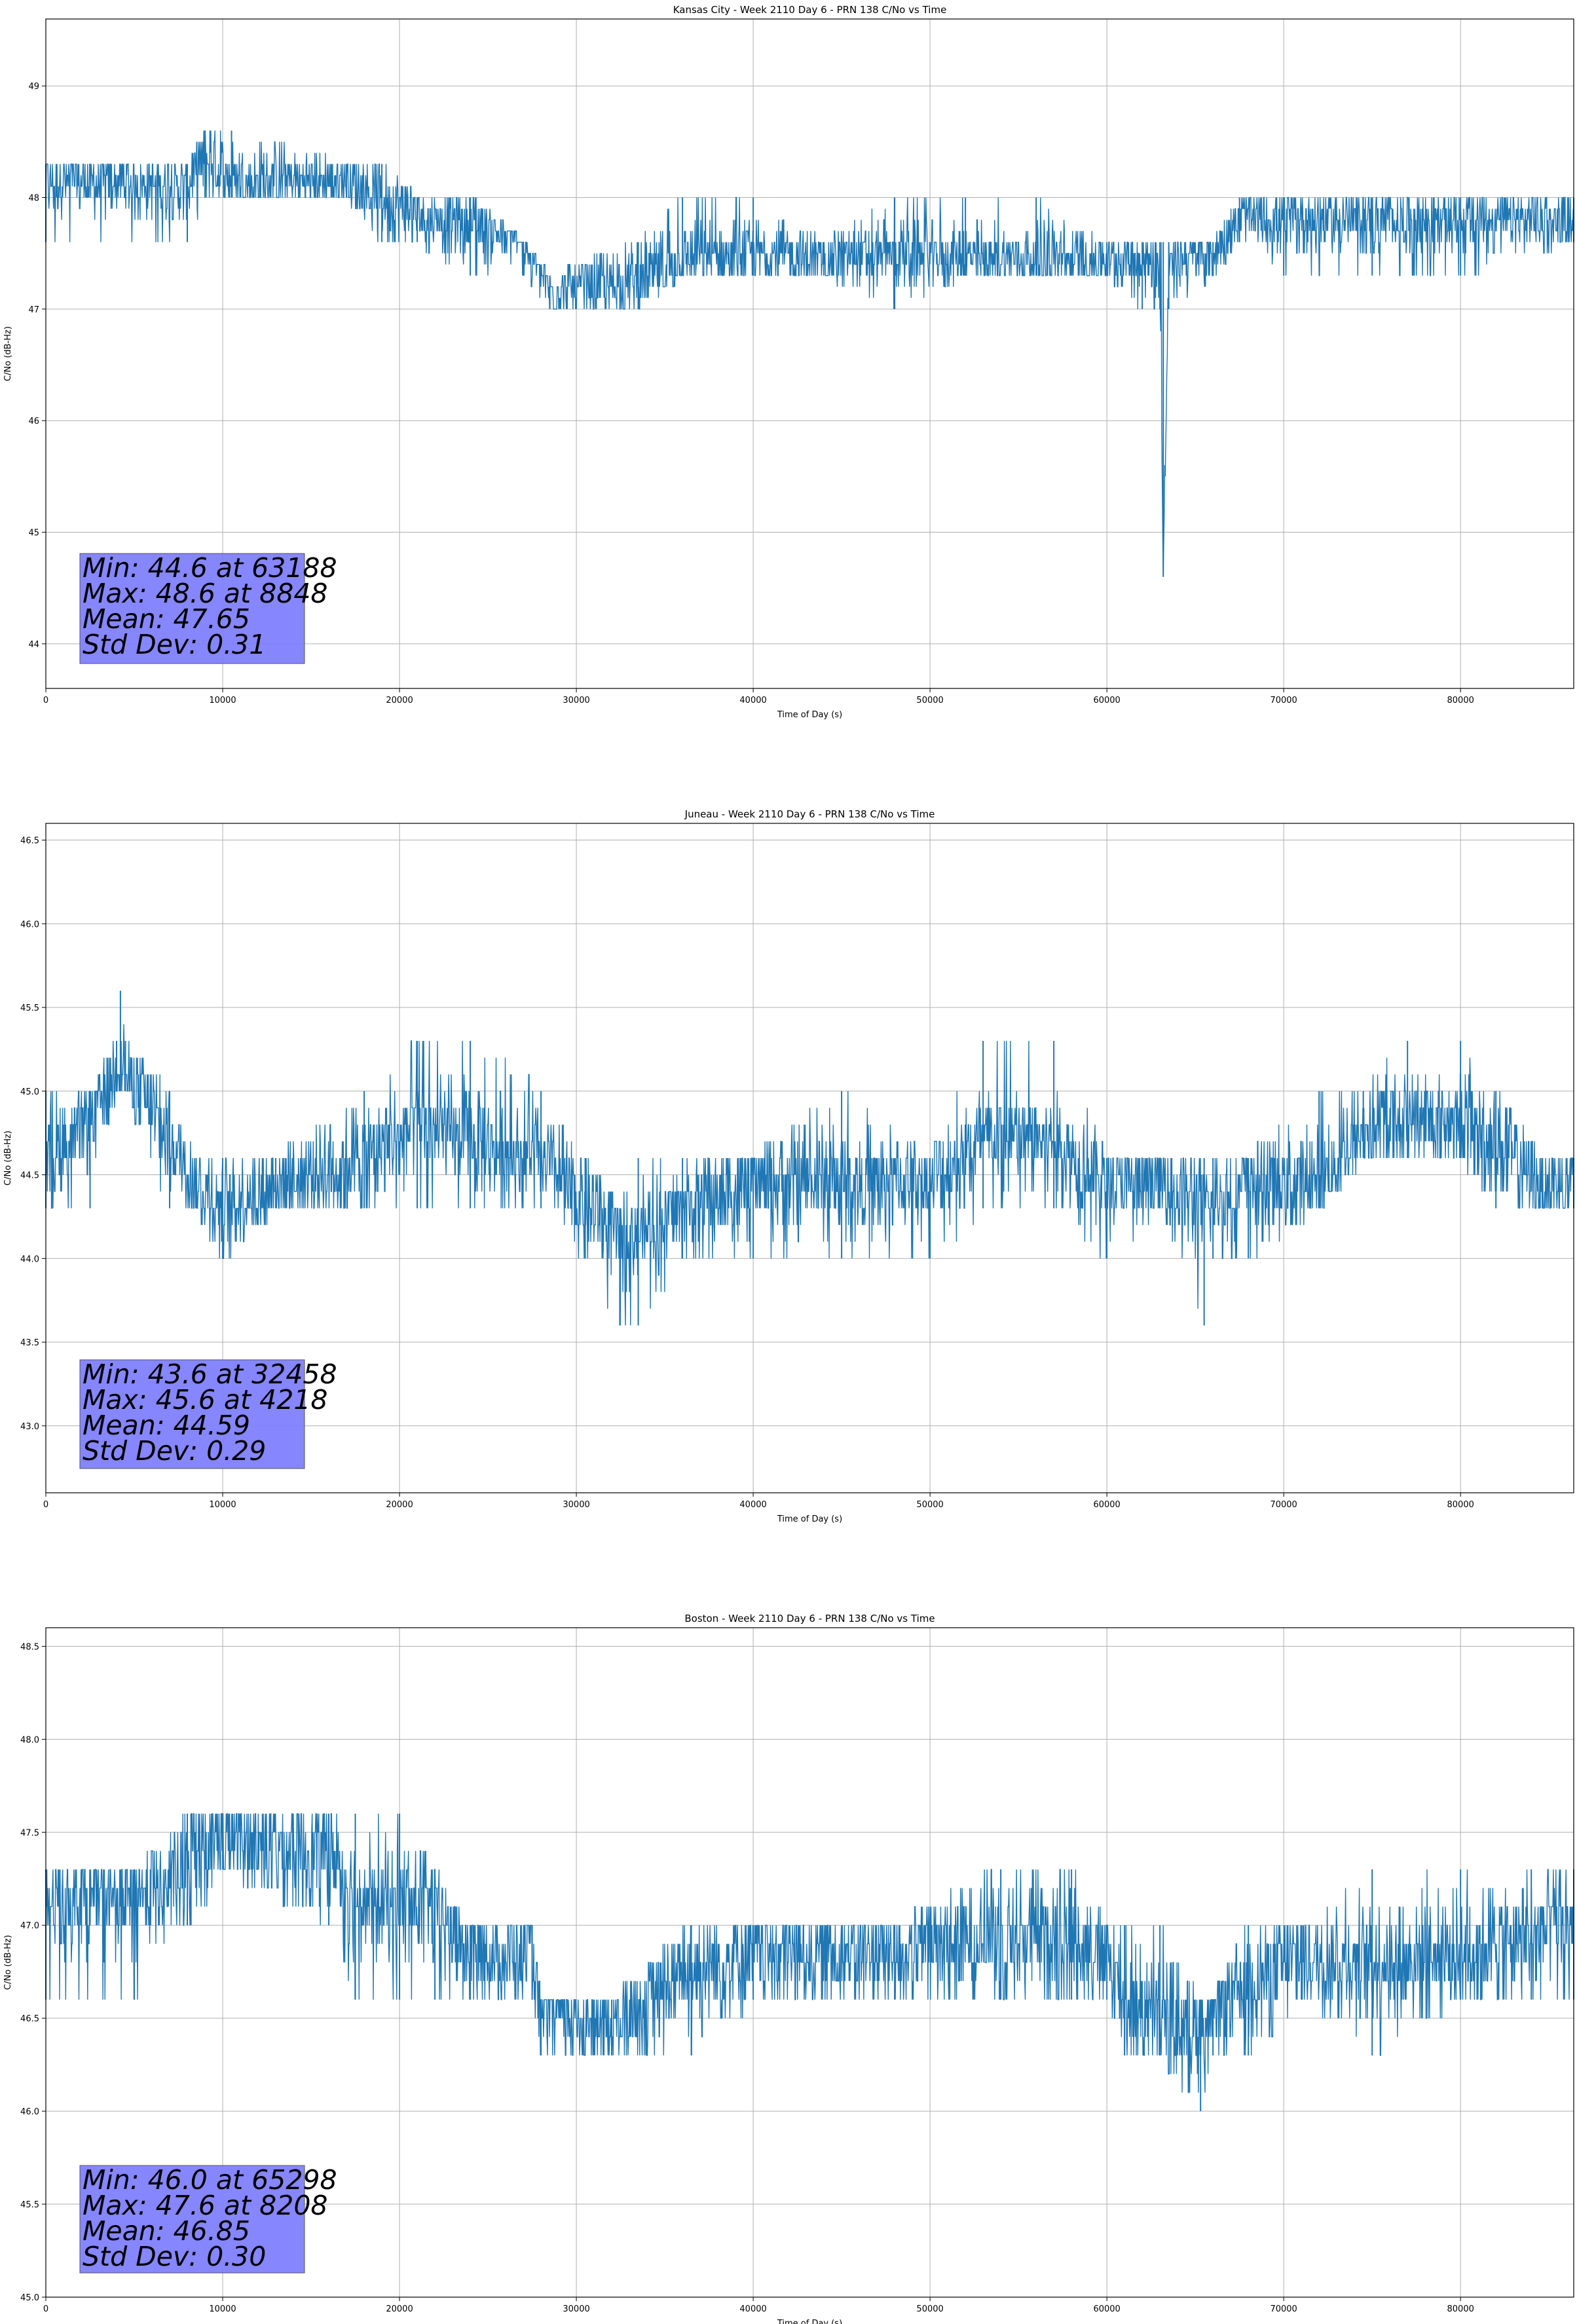 The width and height of the screenshot is (1577, 2324). I want to click on stats-line: Std Dev: 0.29, so click(174, 1451).